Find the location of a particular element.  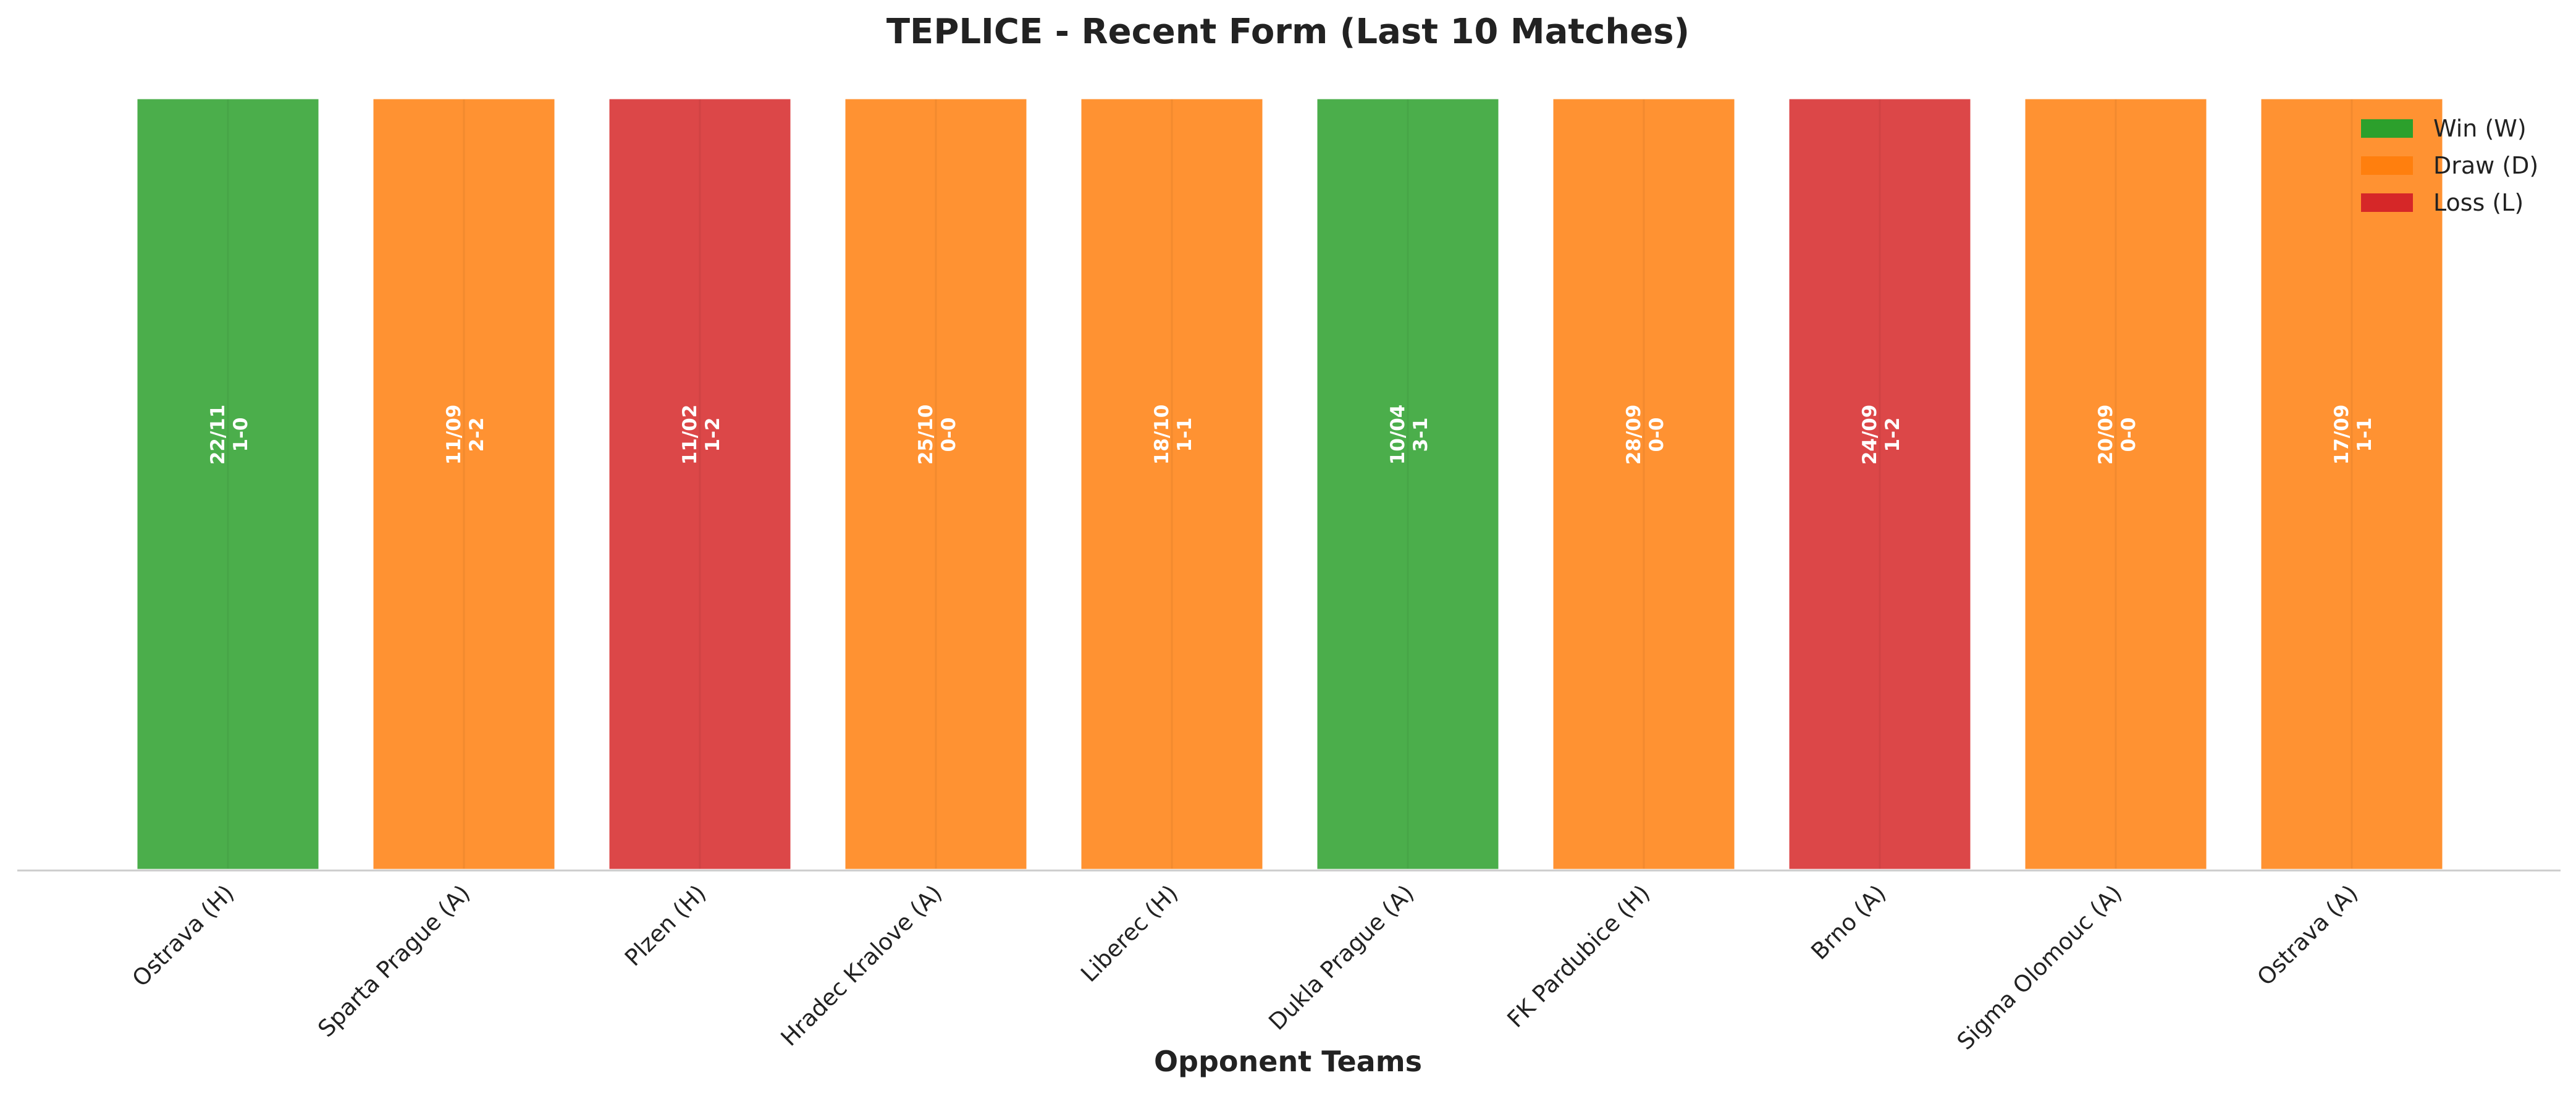

bar-label-date: 22/11 is located at coordinates (218, 435).